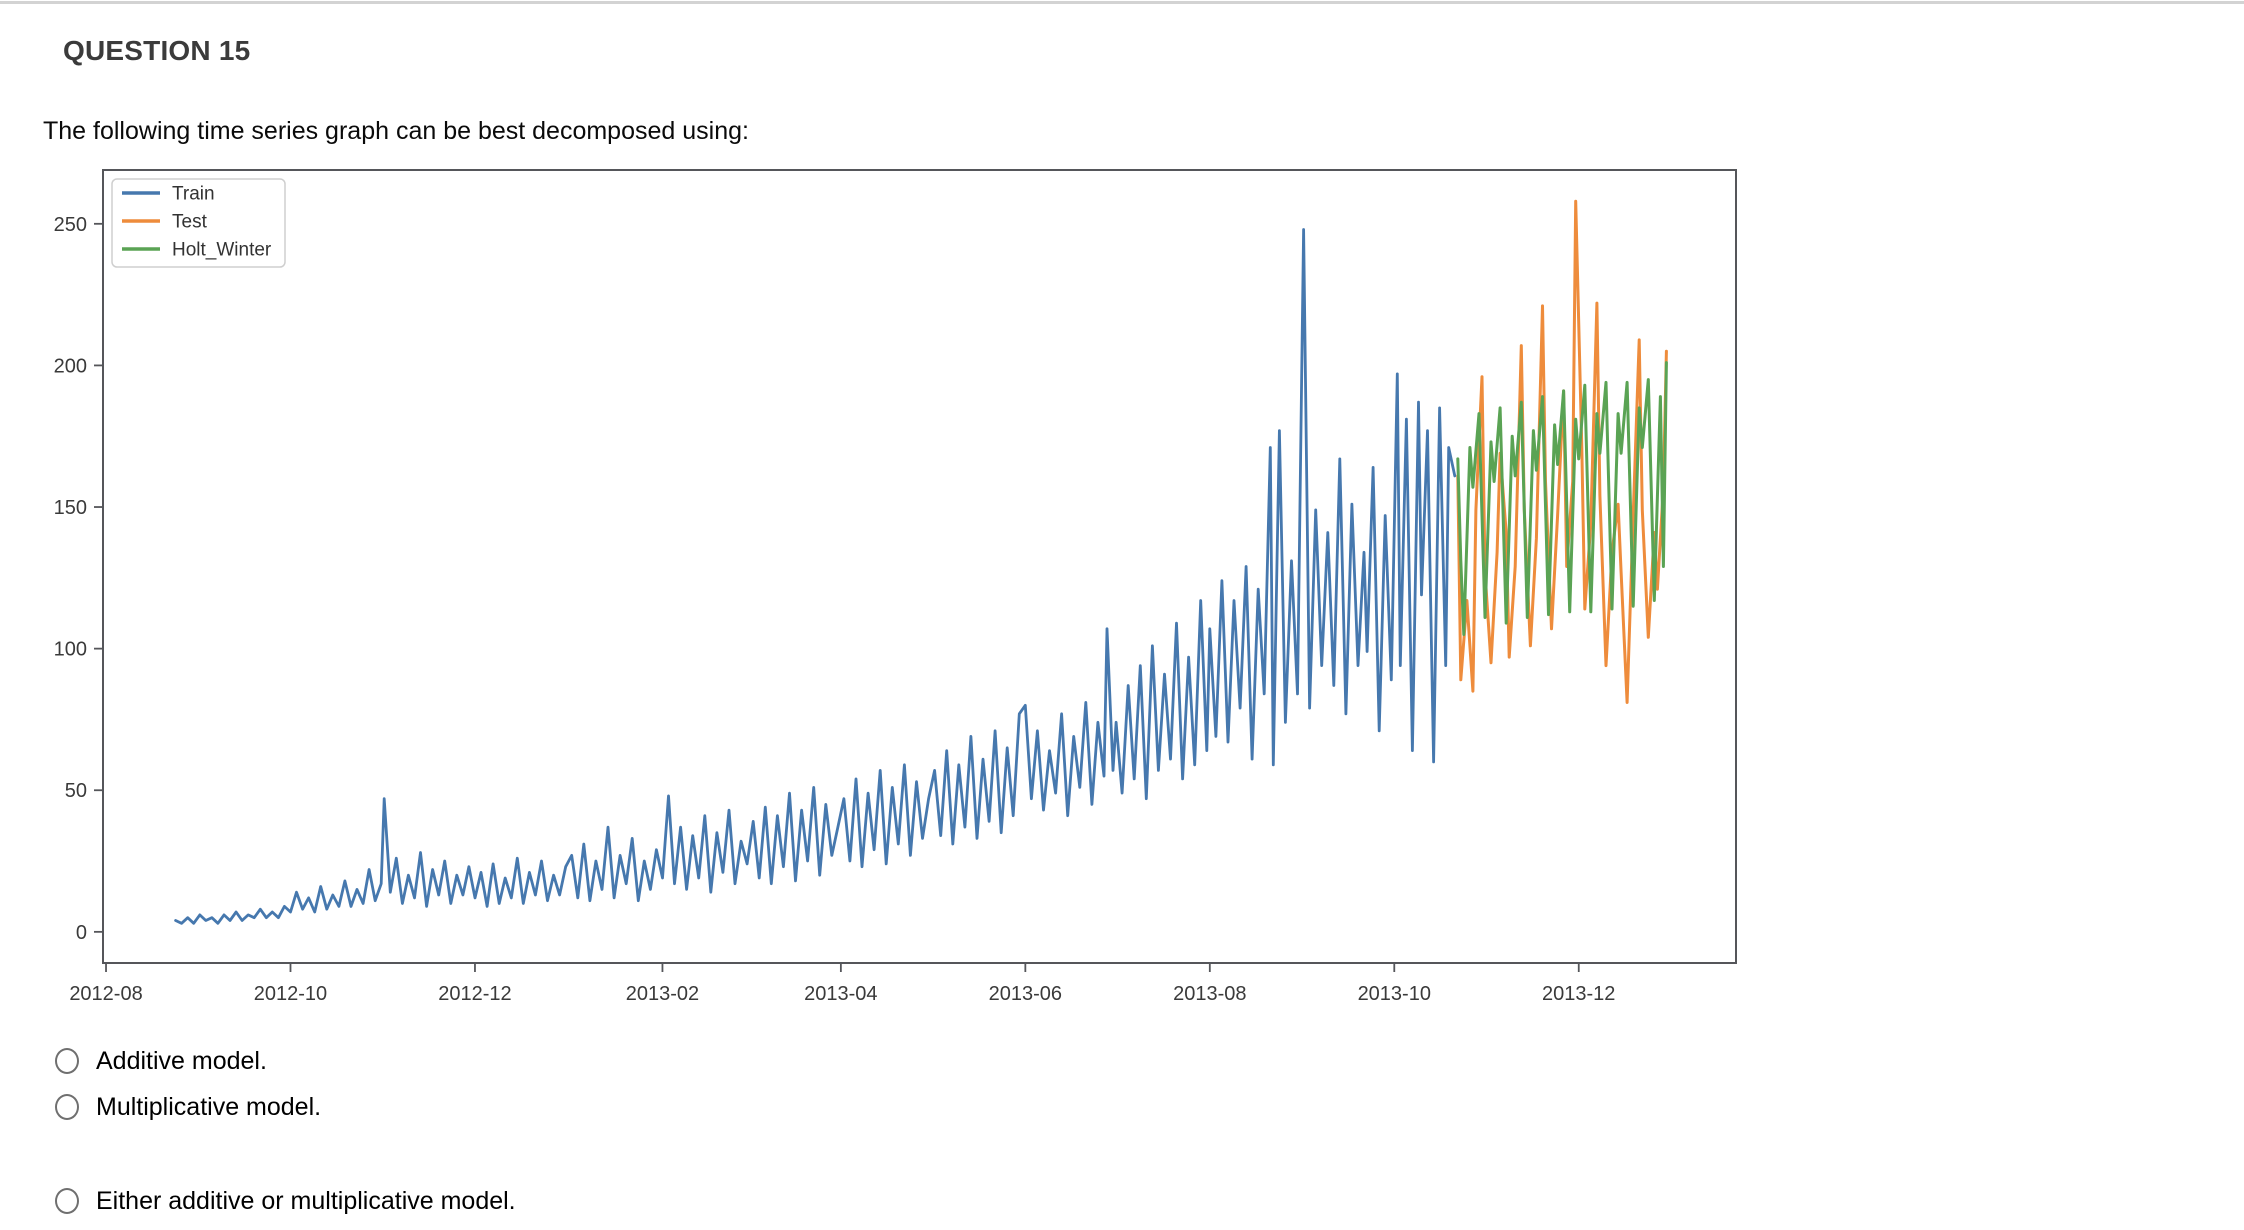 This screenshot has width=2244, height=1230. I want to click on y-tick-label: 50, so click(76, 791).